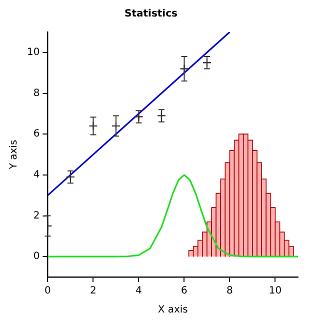 This screenshot has width=320, height=320. What do you see at coordinates (36, 93) in the screenshot?
I see `y-tick-label: 8` at bounding box center [36, 93].